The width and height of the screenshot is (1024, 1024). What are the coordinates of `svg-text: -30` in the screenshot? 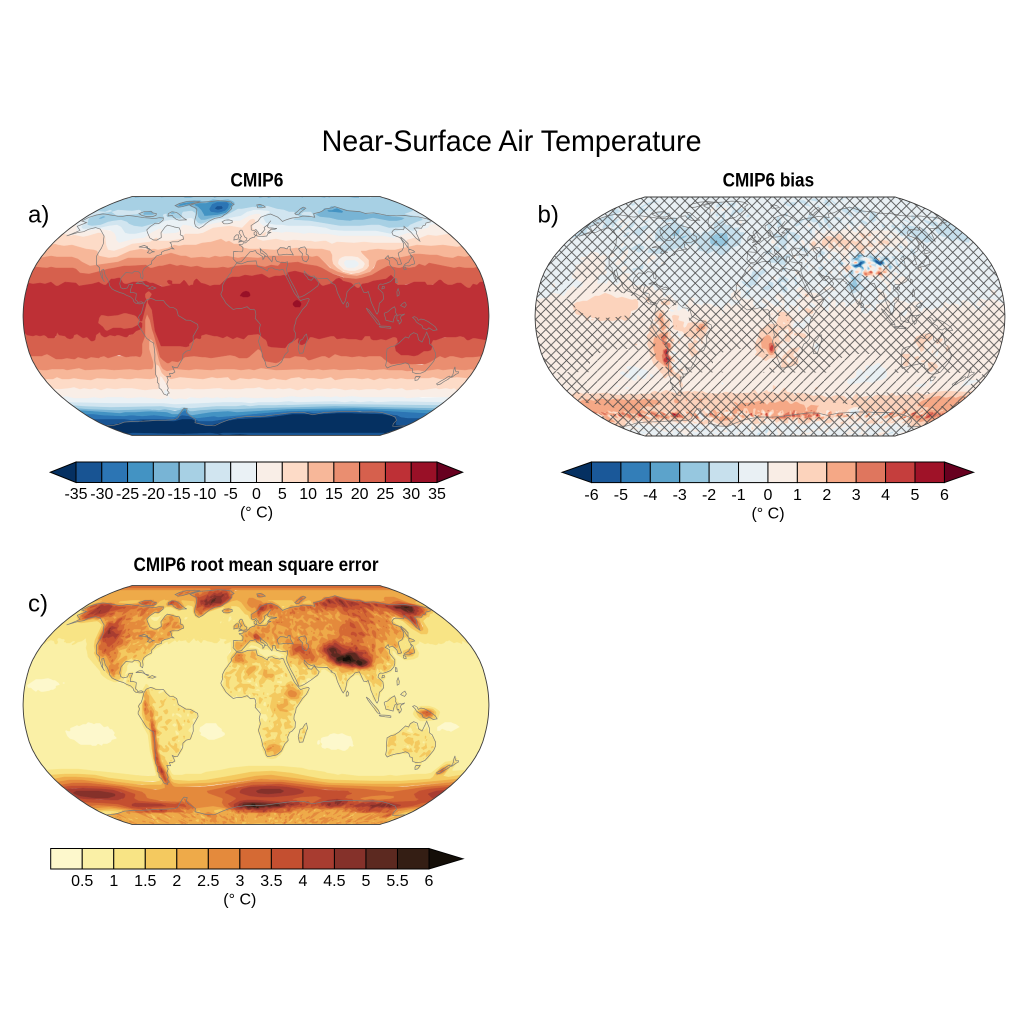 It's located at (101, 494).